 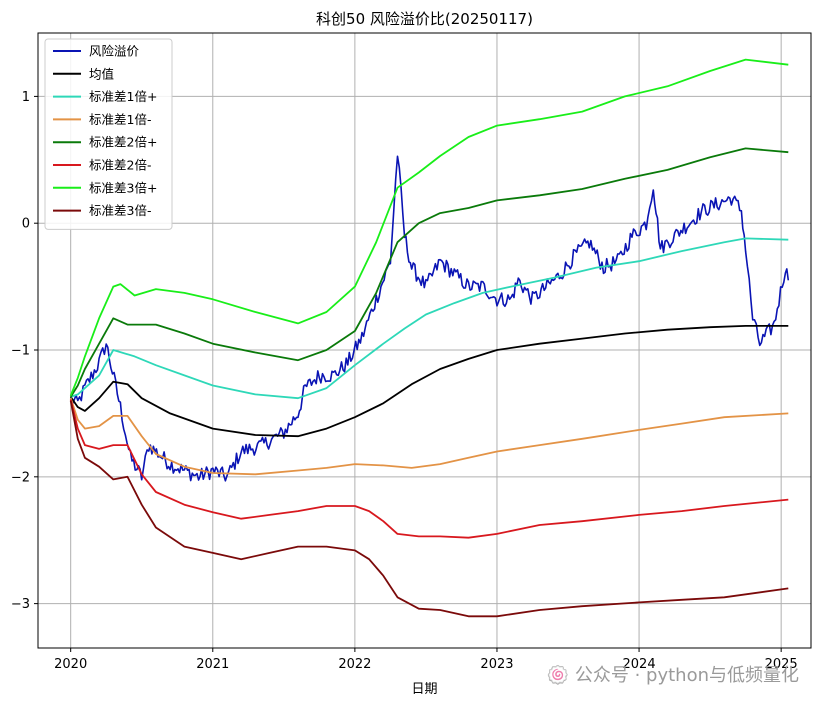 What do you see at coordinates (120, 119) in the screenshot?
I see `legend-label: 标准差1倍-` at bounding box center [120, 119].